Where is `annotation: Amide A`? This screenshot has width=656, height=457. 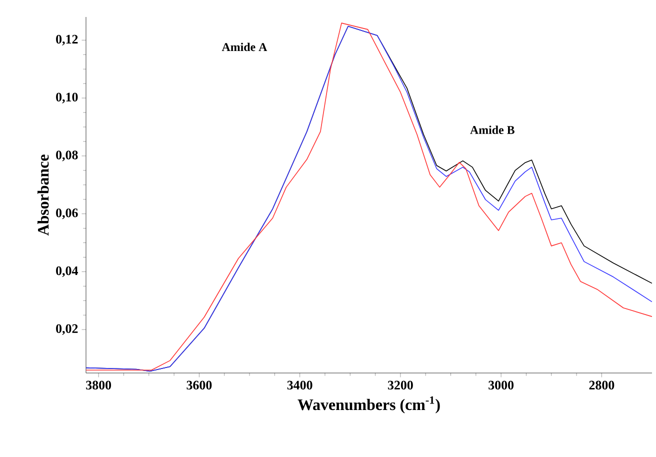
annotation: Amide A is located at coordinates (245, 47).